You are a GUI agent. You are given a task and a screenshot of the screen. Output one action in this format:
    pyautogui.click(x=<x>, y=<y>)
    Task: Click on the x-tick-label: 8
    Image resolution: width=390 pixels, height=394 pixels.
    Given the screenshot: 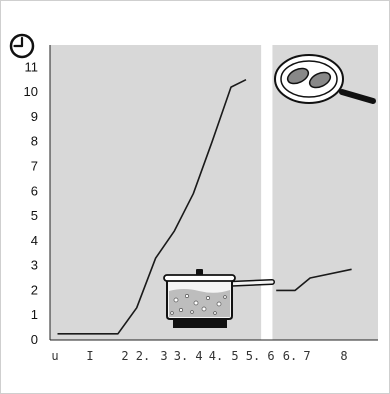 What is the action you would take?
    pyautogui.click(x=343, y=356)
    